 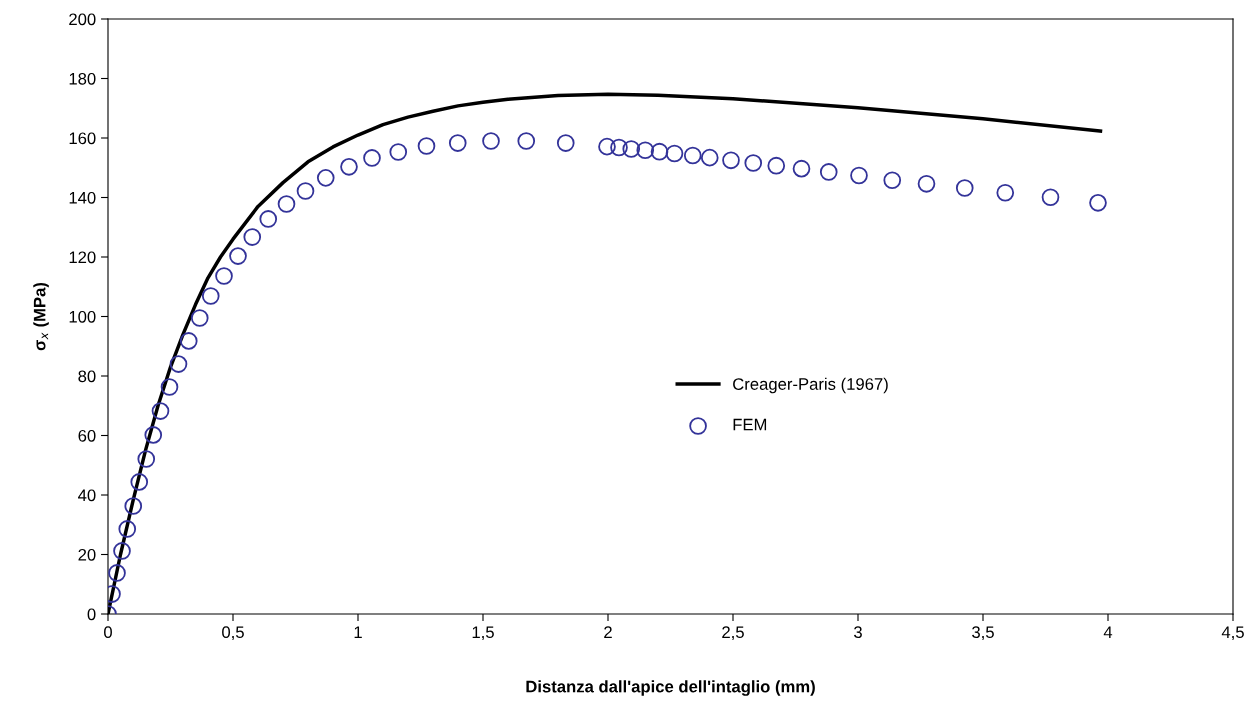 What do you see at coordinates (483, 633) in the screenshot?
I see `x-tick-label: 1,5` at bounding box center [483, 633].